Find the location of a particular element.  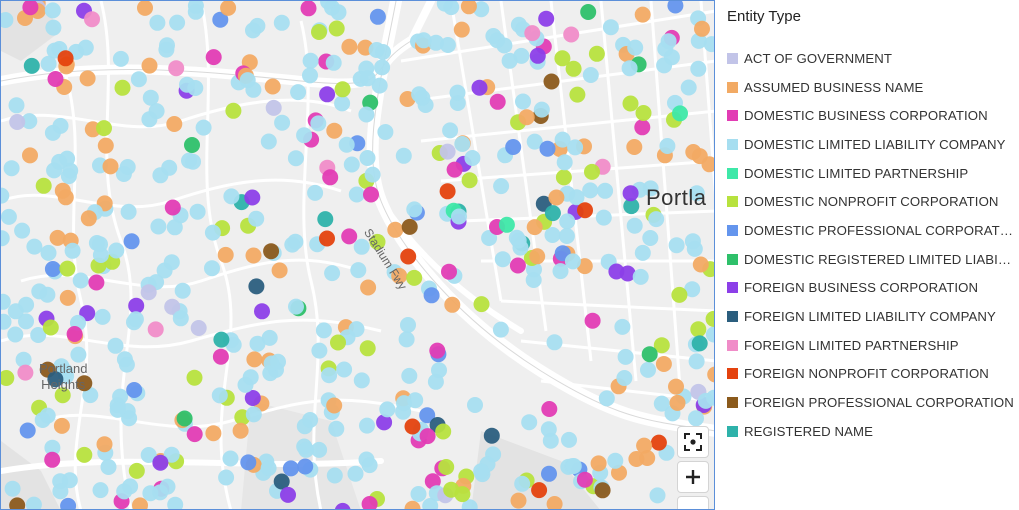

legend-item: DOMESTIC LIMITED LIABILITY COMPANY is located at coordinates (870, 144).